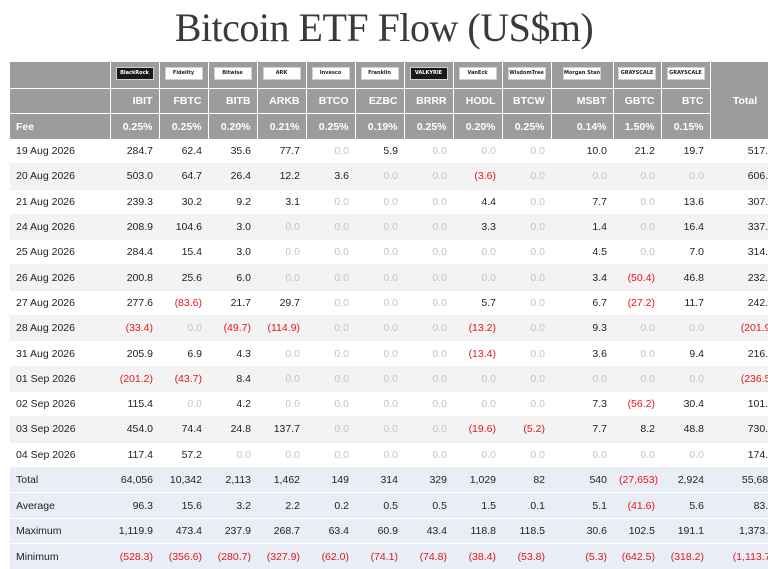 Image resolution: width=768 pixels, height=569 pixels. What do you see at coordinates (232, 73) in the screenshot?
I see `fund-logo: Bitwise` at bounding box center [232, 73].